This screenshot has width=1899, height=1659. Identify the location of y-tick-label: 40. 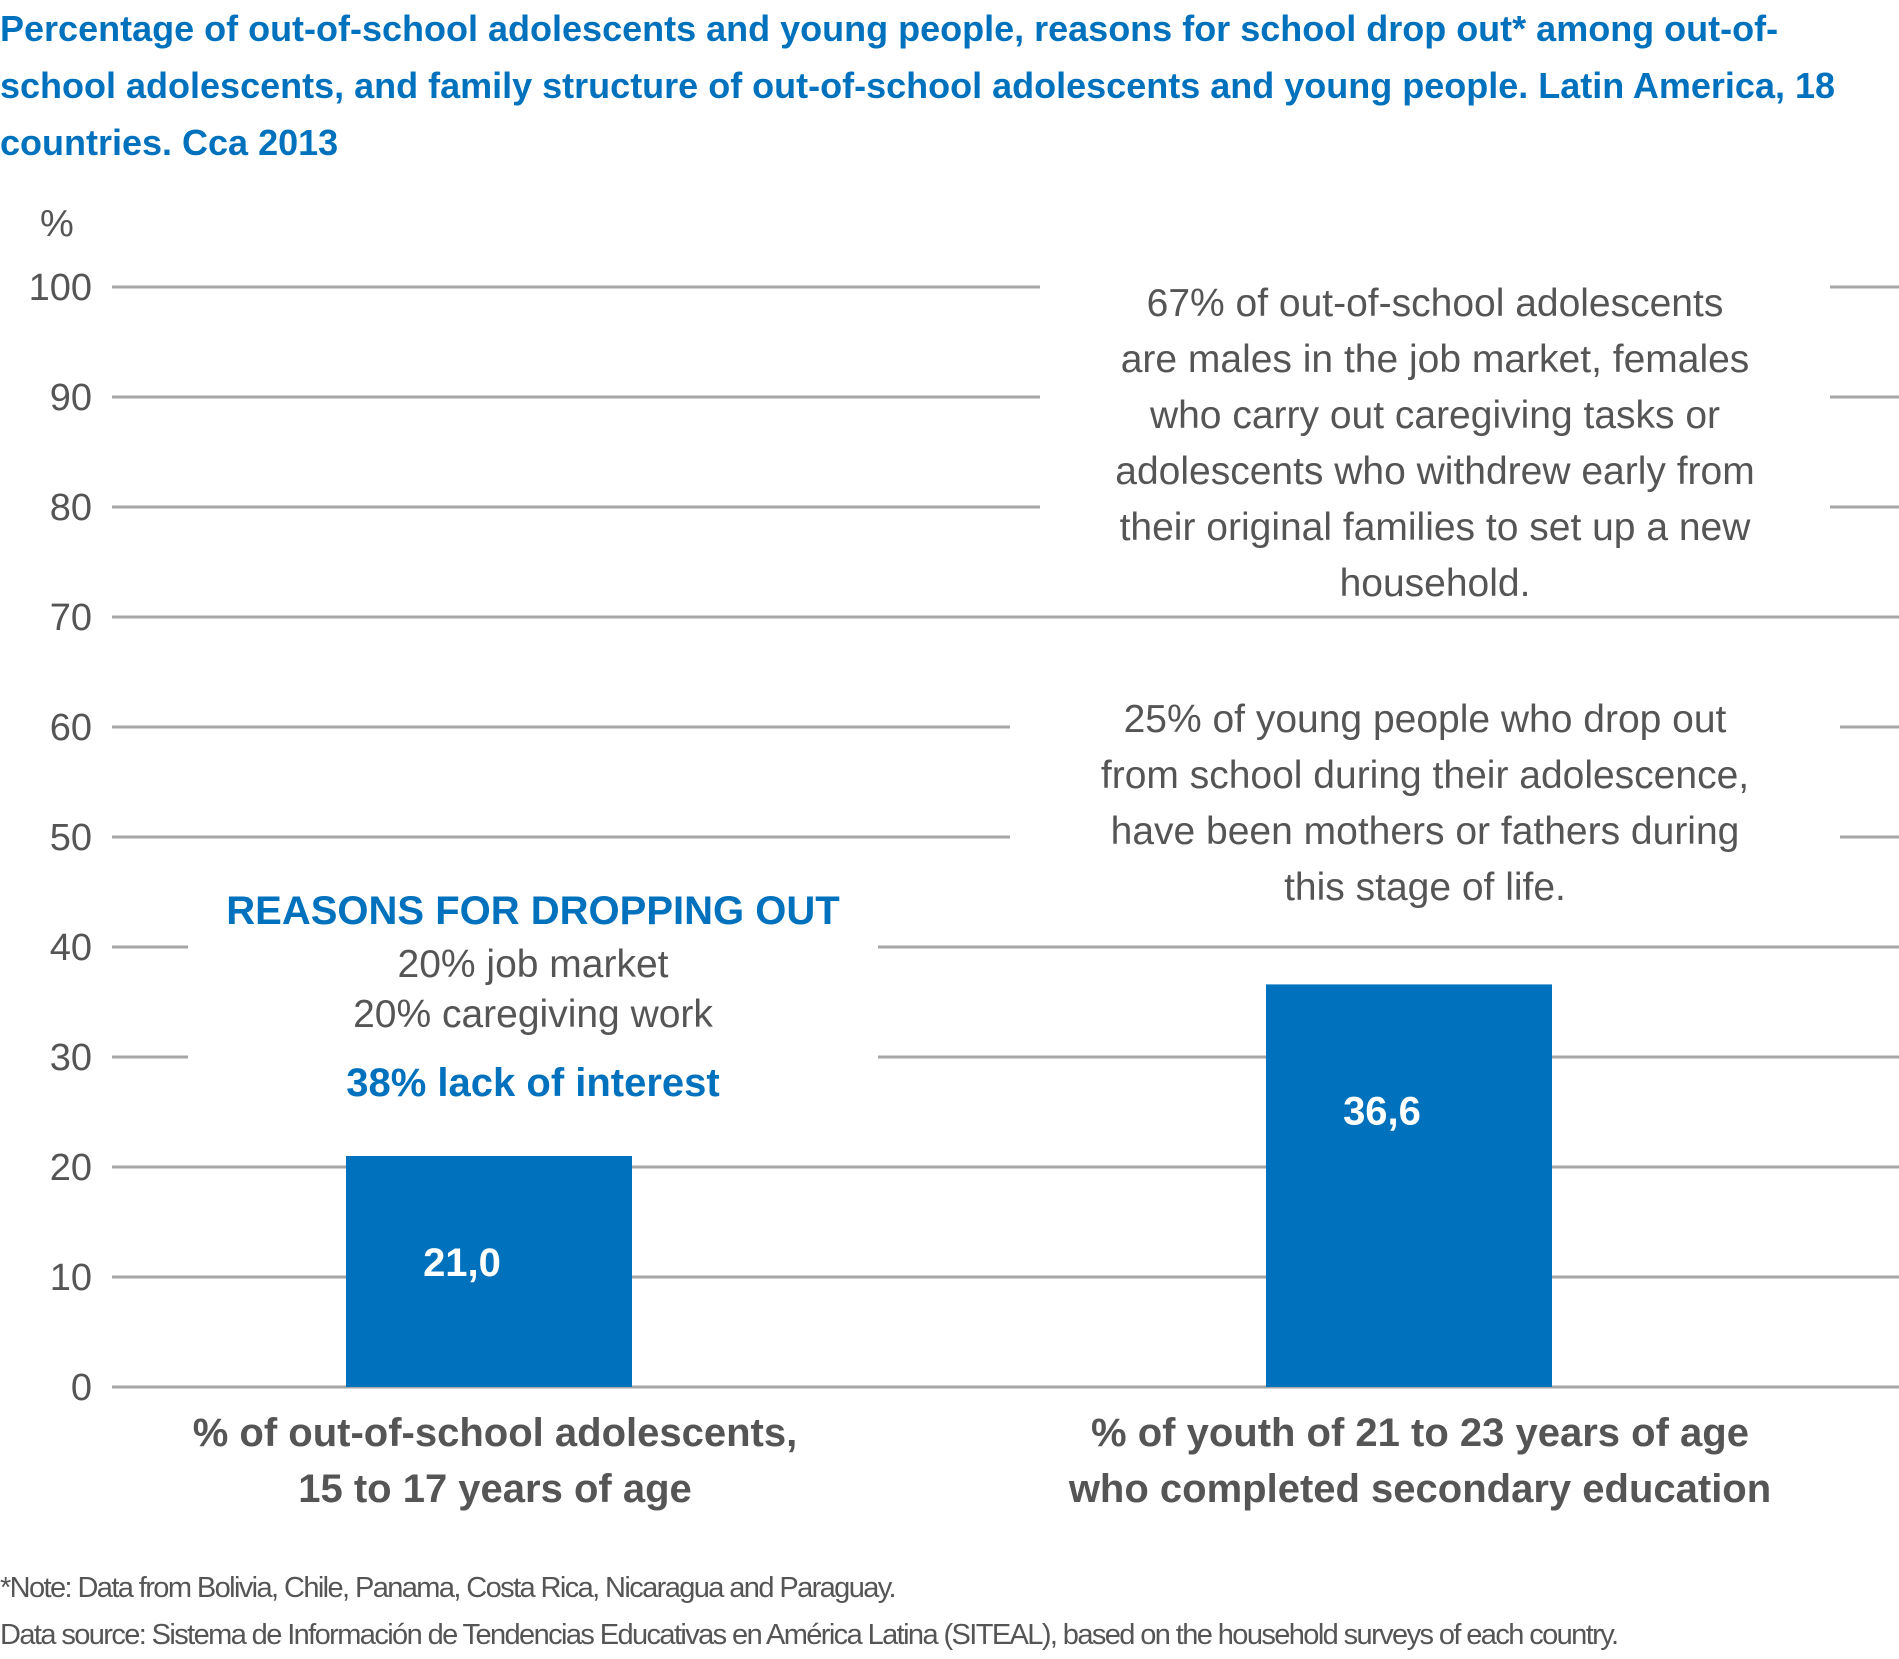
(71, 948).